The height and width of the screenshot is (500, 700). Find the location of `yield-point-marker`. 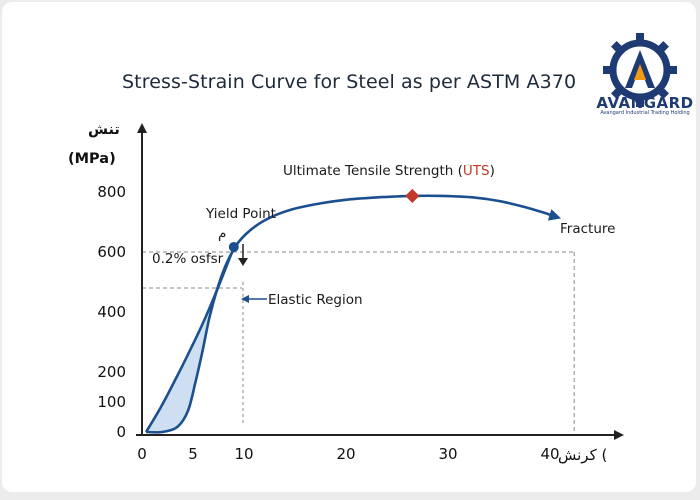

yield-point-marker is located at coordinates (233, 247).